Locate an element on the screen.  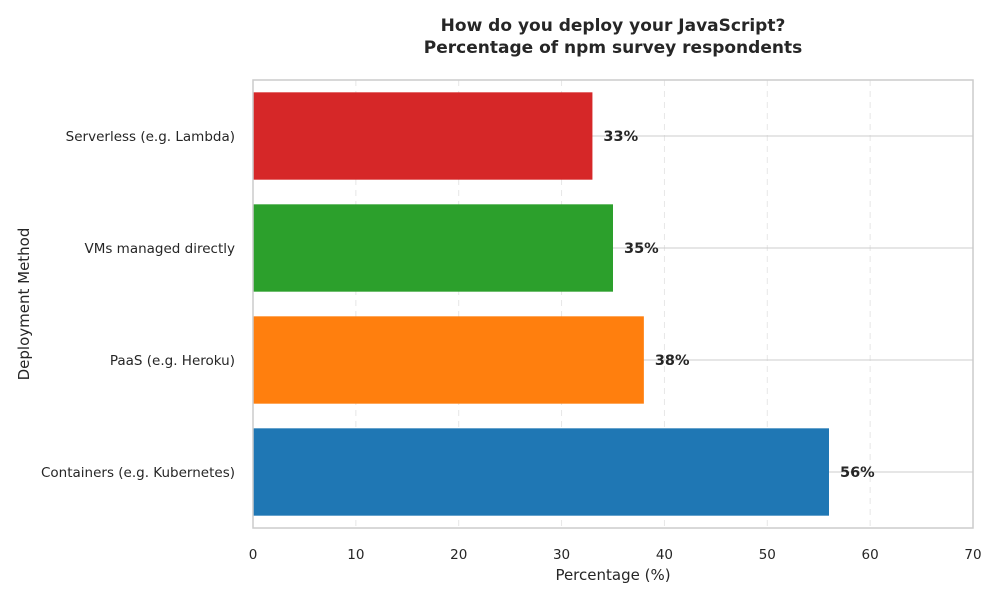
data-label: 56% is located at coordinates (857, 473).